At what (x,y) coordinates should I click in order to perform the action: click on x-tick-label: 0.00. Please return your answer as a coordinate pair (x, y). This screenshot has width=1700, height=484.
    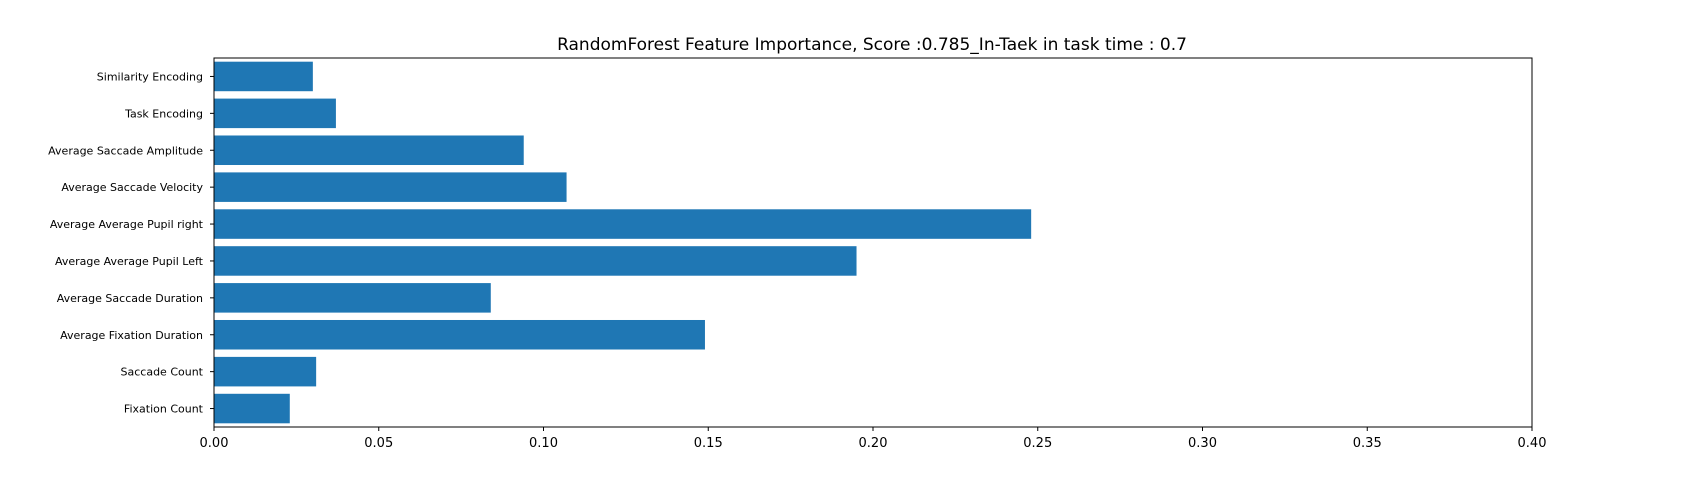
    Looking at the image, I should click on (214, 443).